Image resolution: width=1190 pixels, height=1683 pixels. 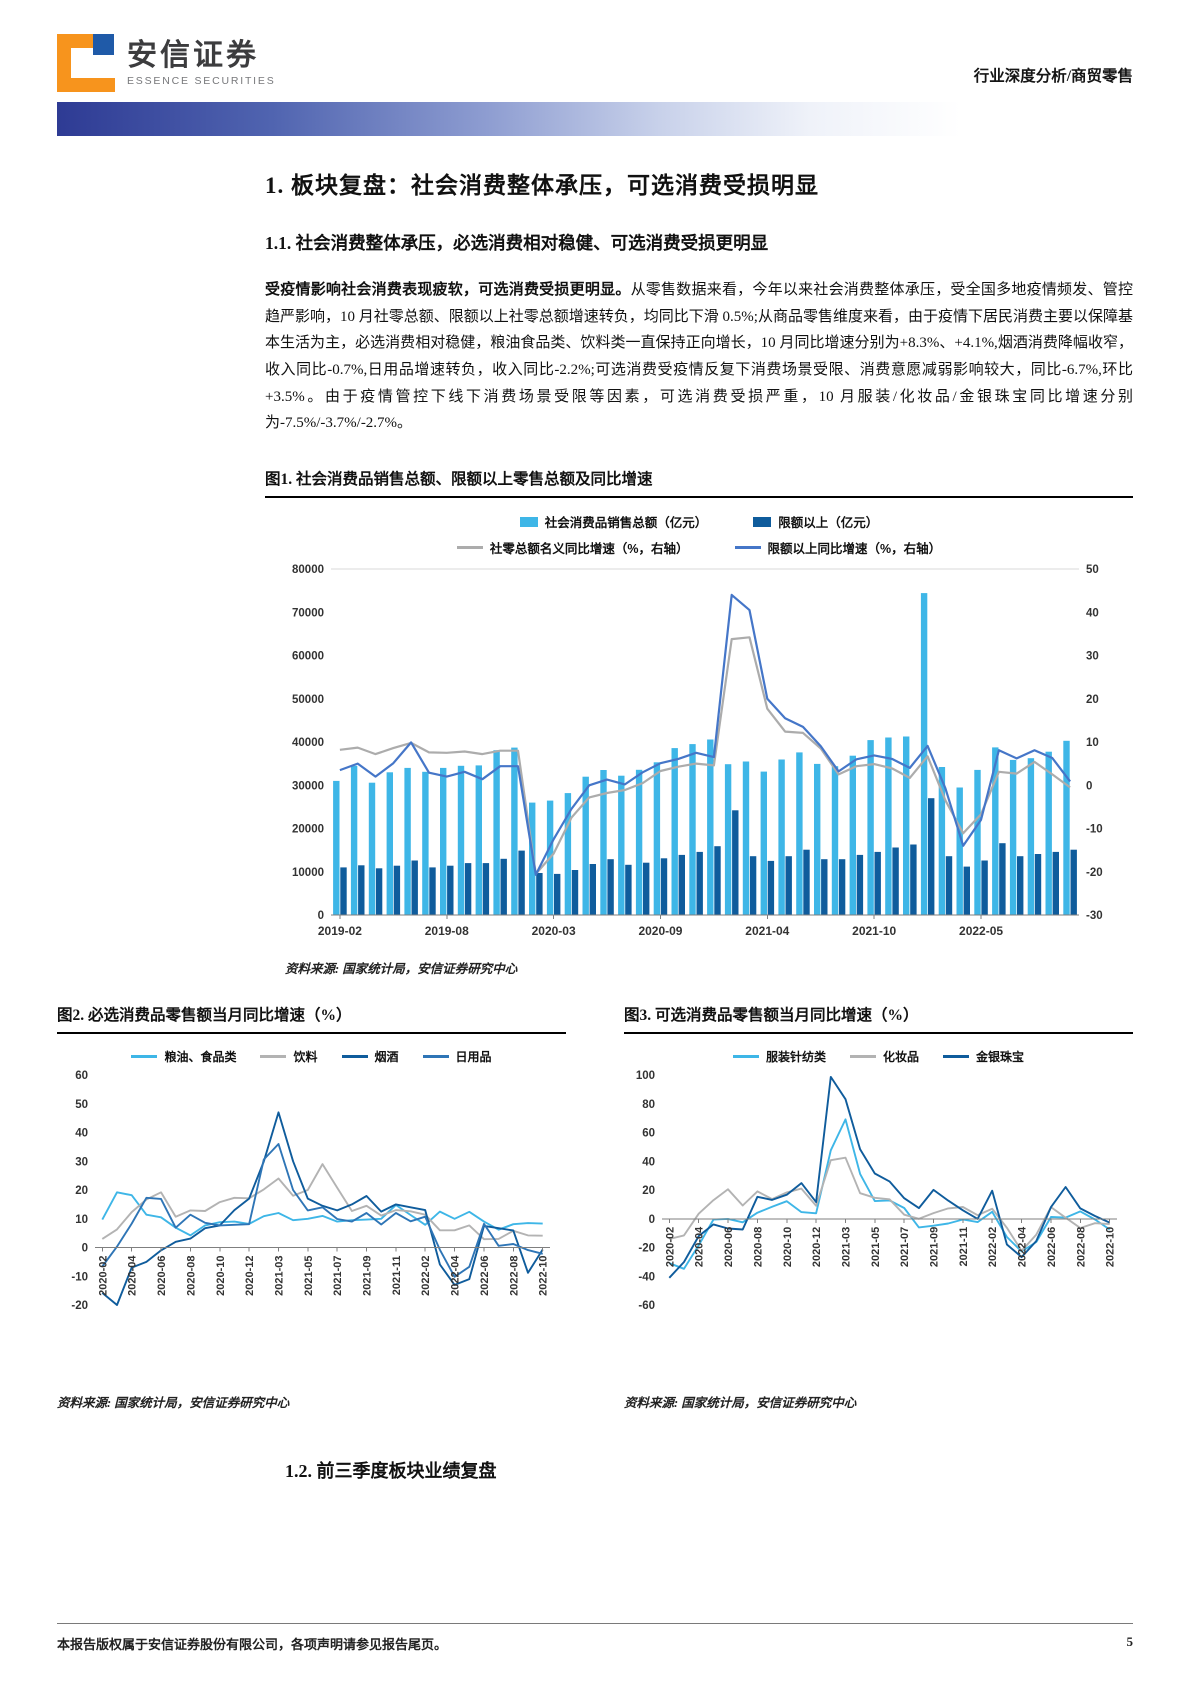 What do you see at coordinates (595, 46) in the screenshot?
I see `page-header: 安信证券 ESSENCE SECURITIES 行业深度分析/商贸零售` at bounding box center [595, 46].